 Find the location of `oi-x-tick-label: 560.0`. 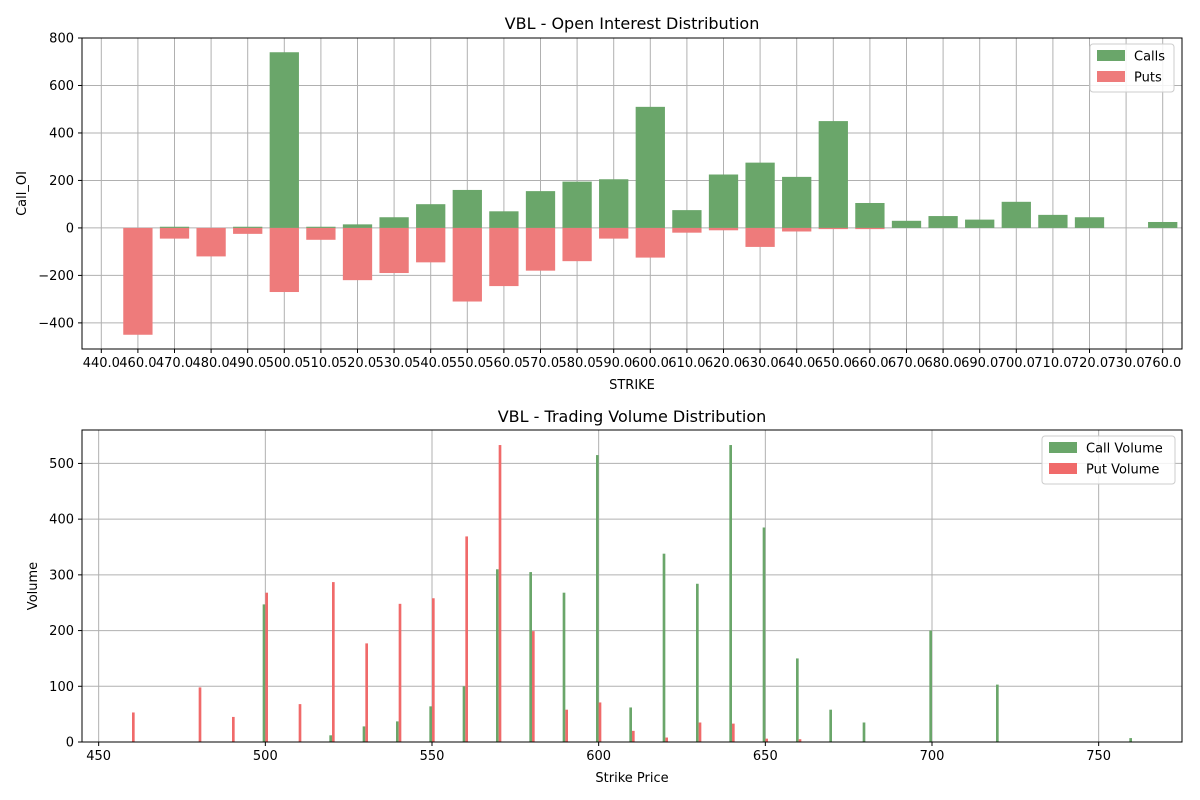

oi-x-tick-label: 560.0 is located at coordinates (503, 363).